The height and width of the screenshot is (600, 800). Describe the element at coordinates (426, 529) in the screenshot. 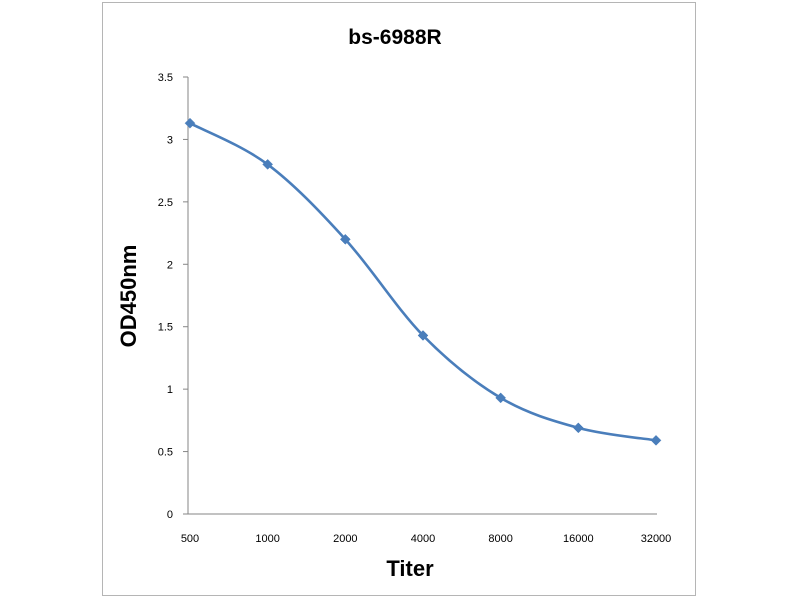

I see `x-axis: 500 1000 2000 4000 8000 16000 32000` at that location.